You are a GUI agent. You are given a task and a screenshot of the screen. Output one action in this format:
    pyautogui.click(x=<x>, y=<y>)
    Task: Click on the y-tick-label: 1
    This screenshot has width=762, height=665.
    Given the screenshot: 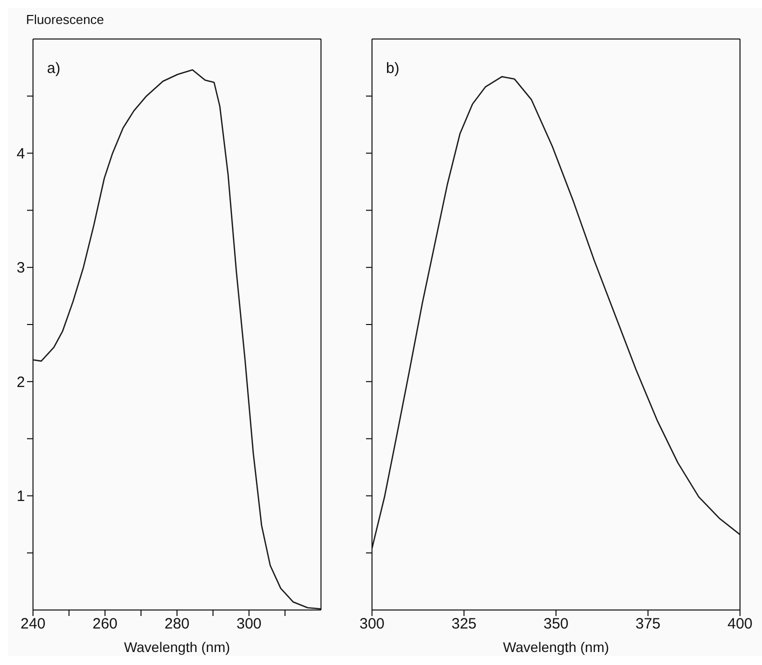 What is the action you would take?
    pyautogui.click(x=20, y=497)
    